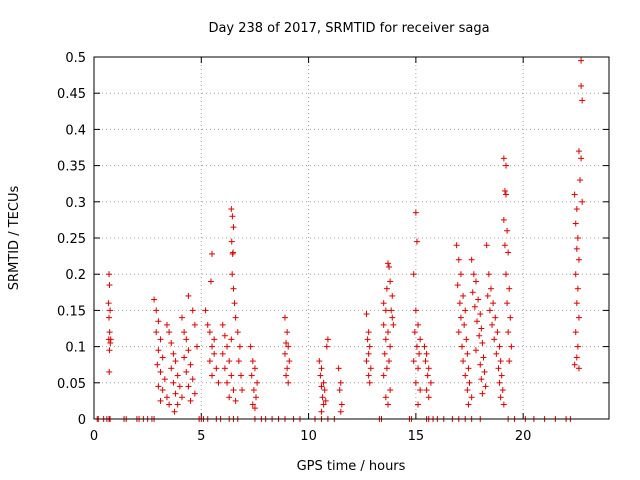 The image size is (640, 480). I want to click on x-tick-label: 15, so click(416, 436).